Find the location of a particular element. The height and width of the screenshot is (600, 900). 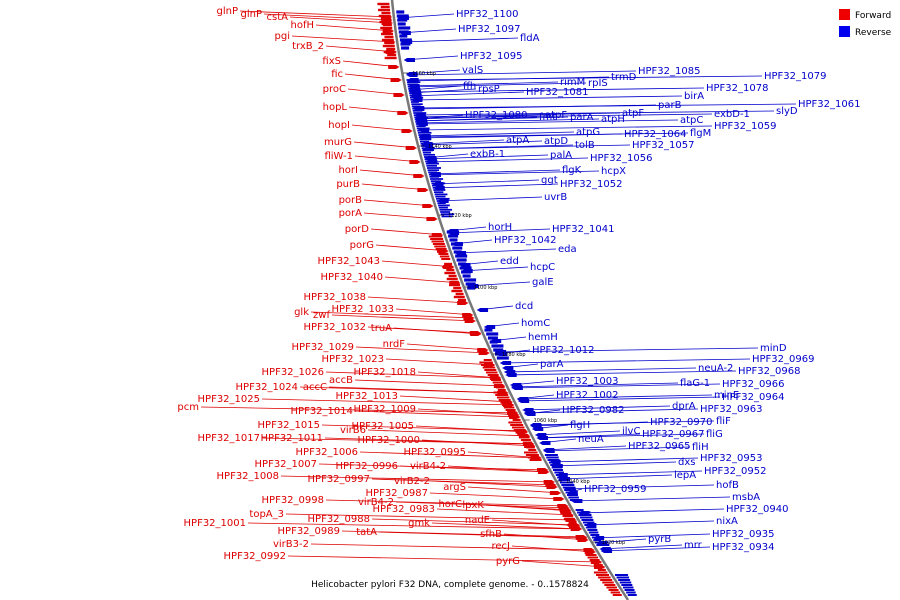

gene-label: virB3-2 is located at coordinates (291, 544).